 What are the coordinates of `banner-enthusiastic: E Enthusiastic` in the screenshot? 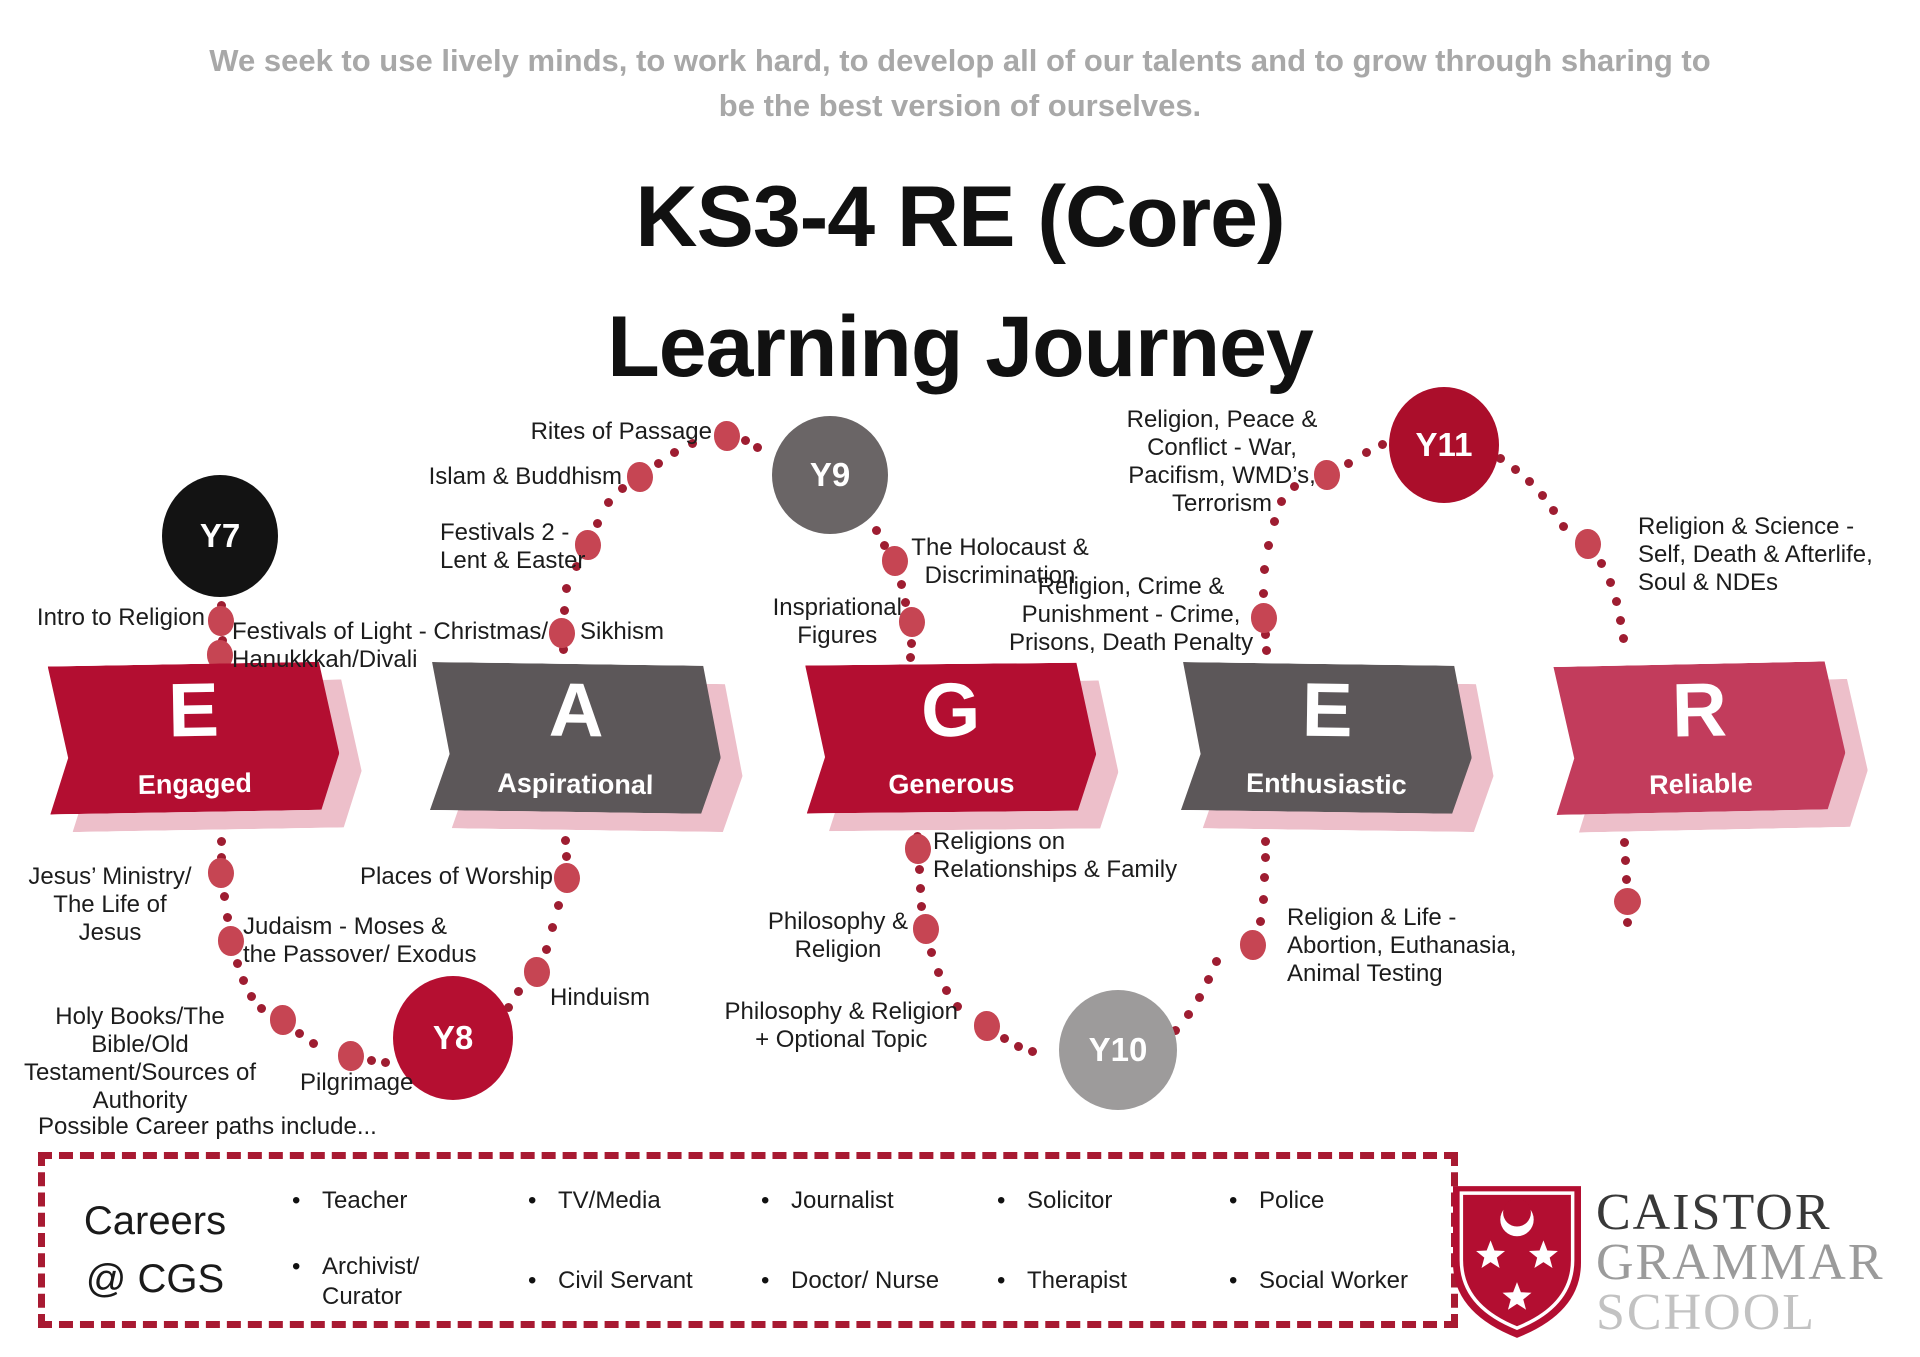 It's located at (1327, 738).